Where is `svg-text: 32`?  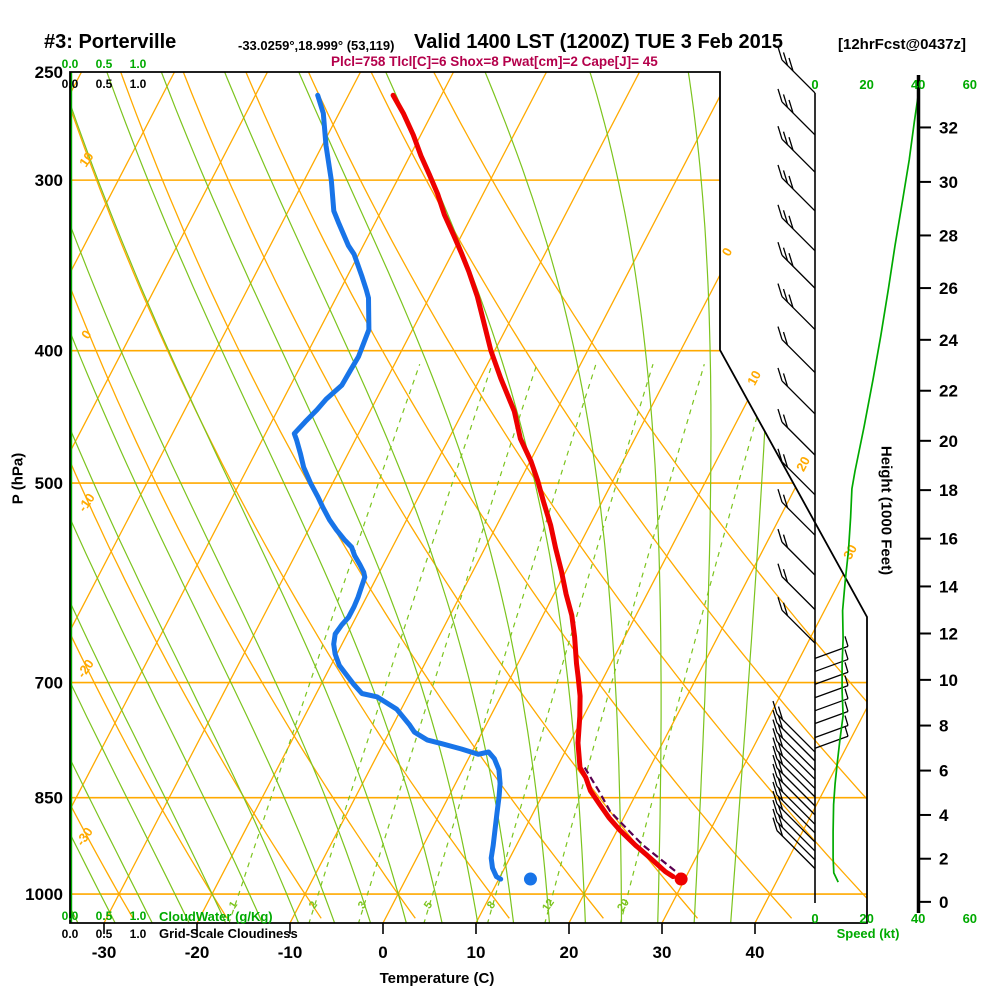
svg-text: 32 is located at coordinates (948, 127).